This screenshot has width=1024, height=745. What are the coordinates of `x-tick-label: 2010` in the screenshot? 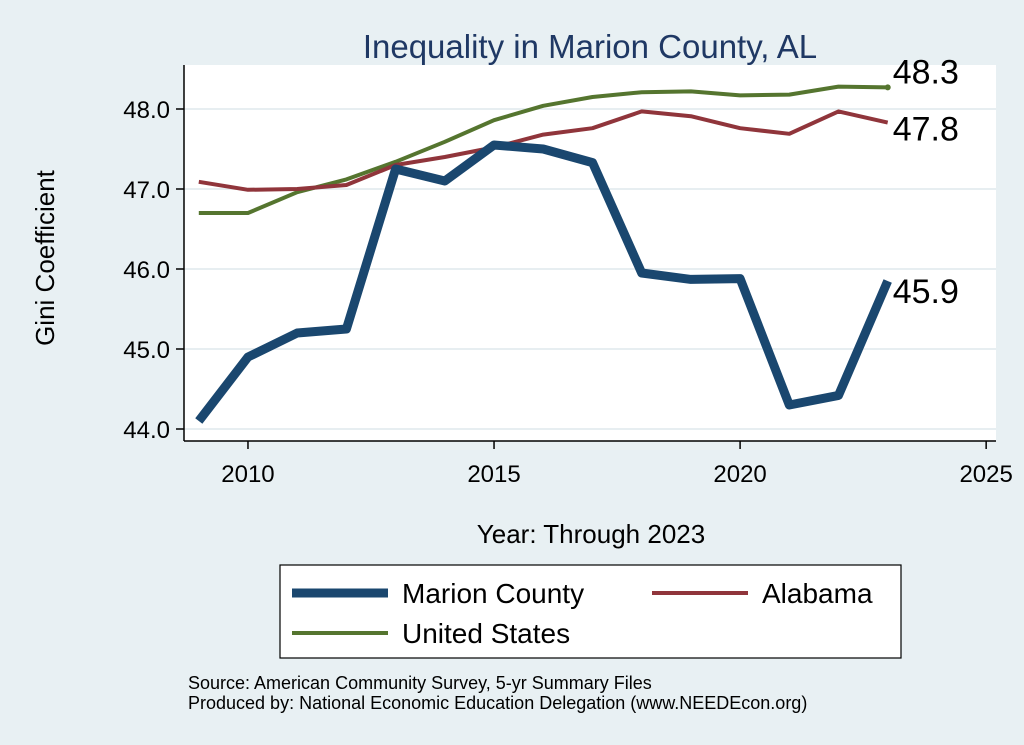 It's located at (247, 474).